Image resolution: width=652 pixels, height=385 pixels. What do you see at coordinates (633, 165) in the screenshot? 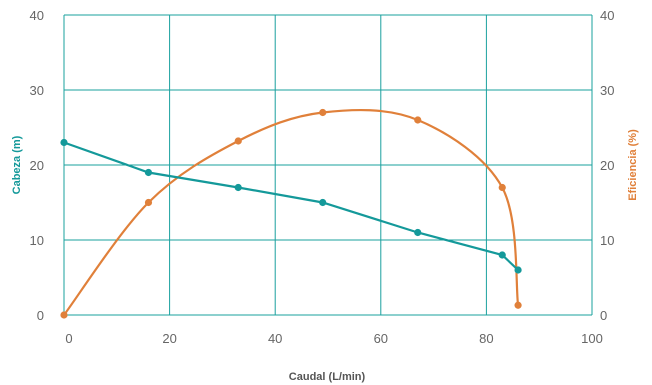
I see `y-axis-right-title: Eficiencia (%)` at bounding box center [633, 165].